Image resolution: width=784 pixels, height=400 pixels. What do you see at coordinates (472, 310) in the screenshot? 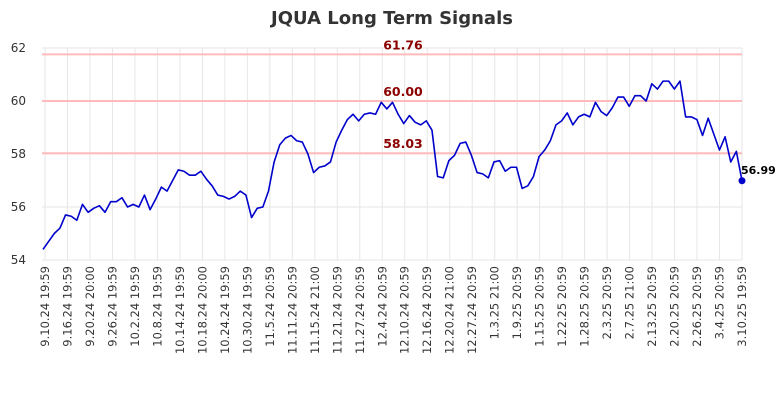
I see `x-tick-label: 12.27.24 20:59` at bounding box center [472, 310].